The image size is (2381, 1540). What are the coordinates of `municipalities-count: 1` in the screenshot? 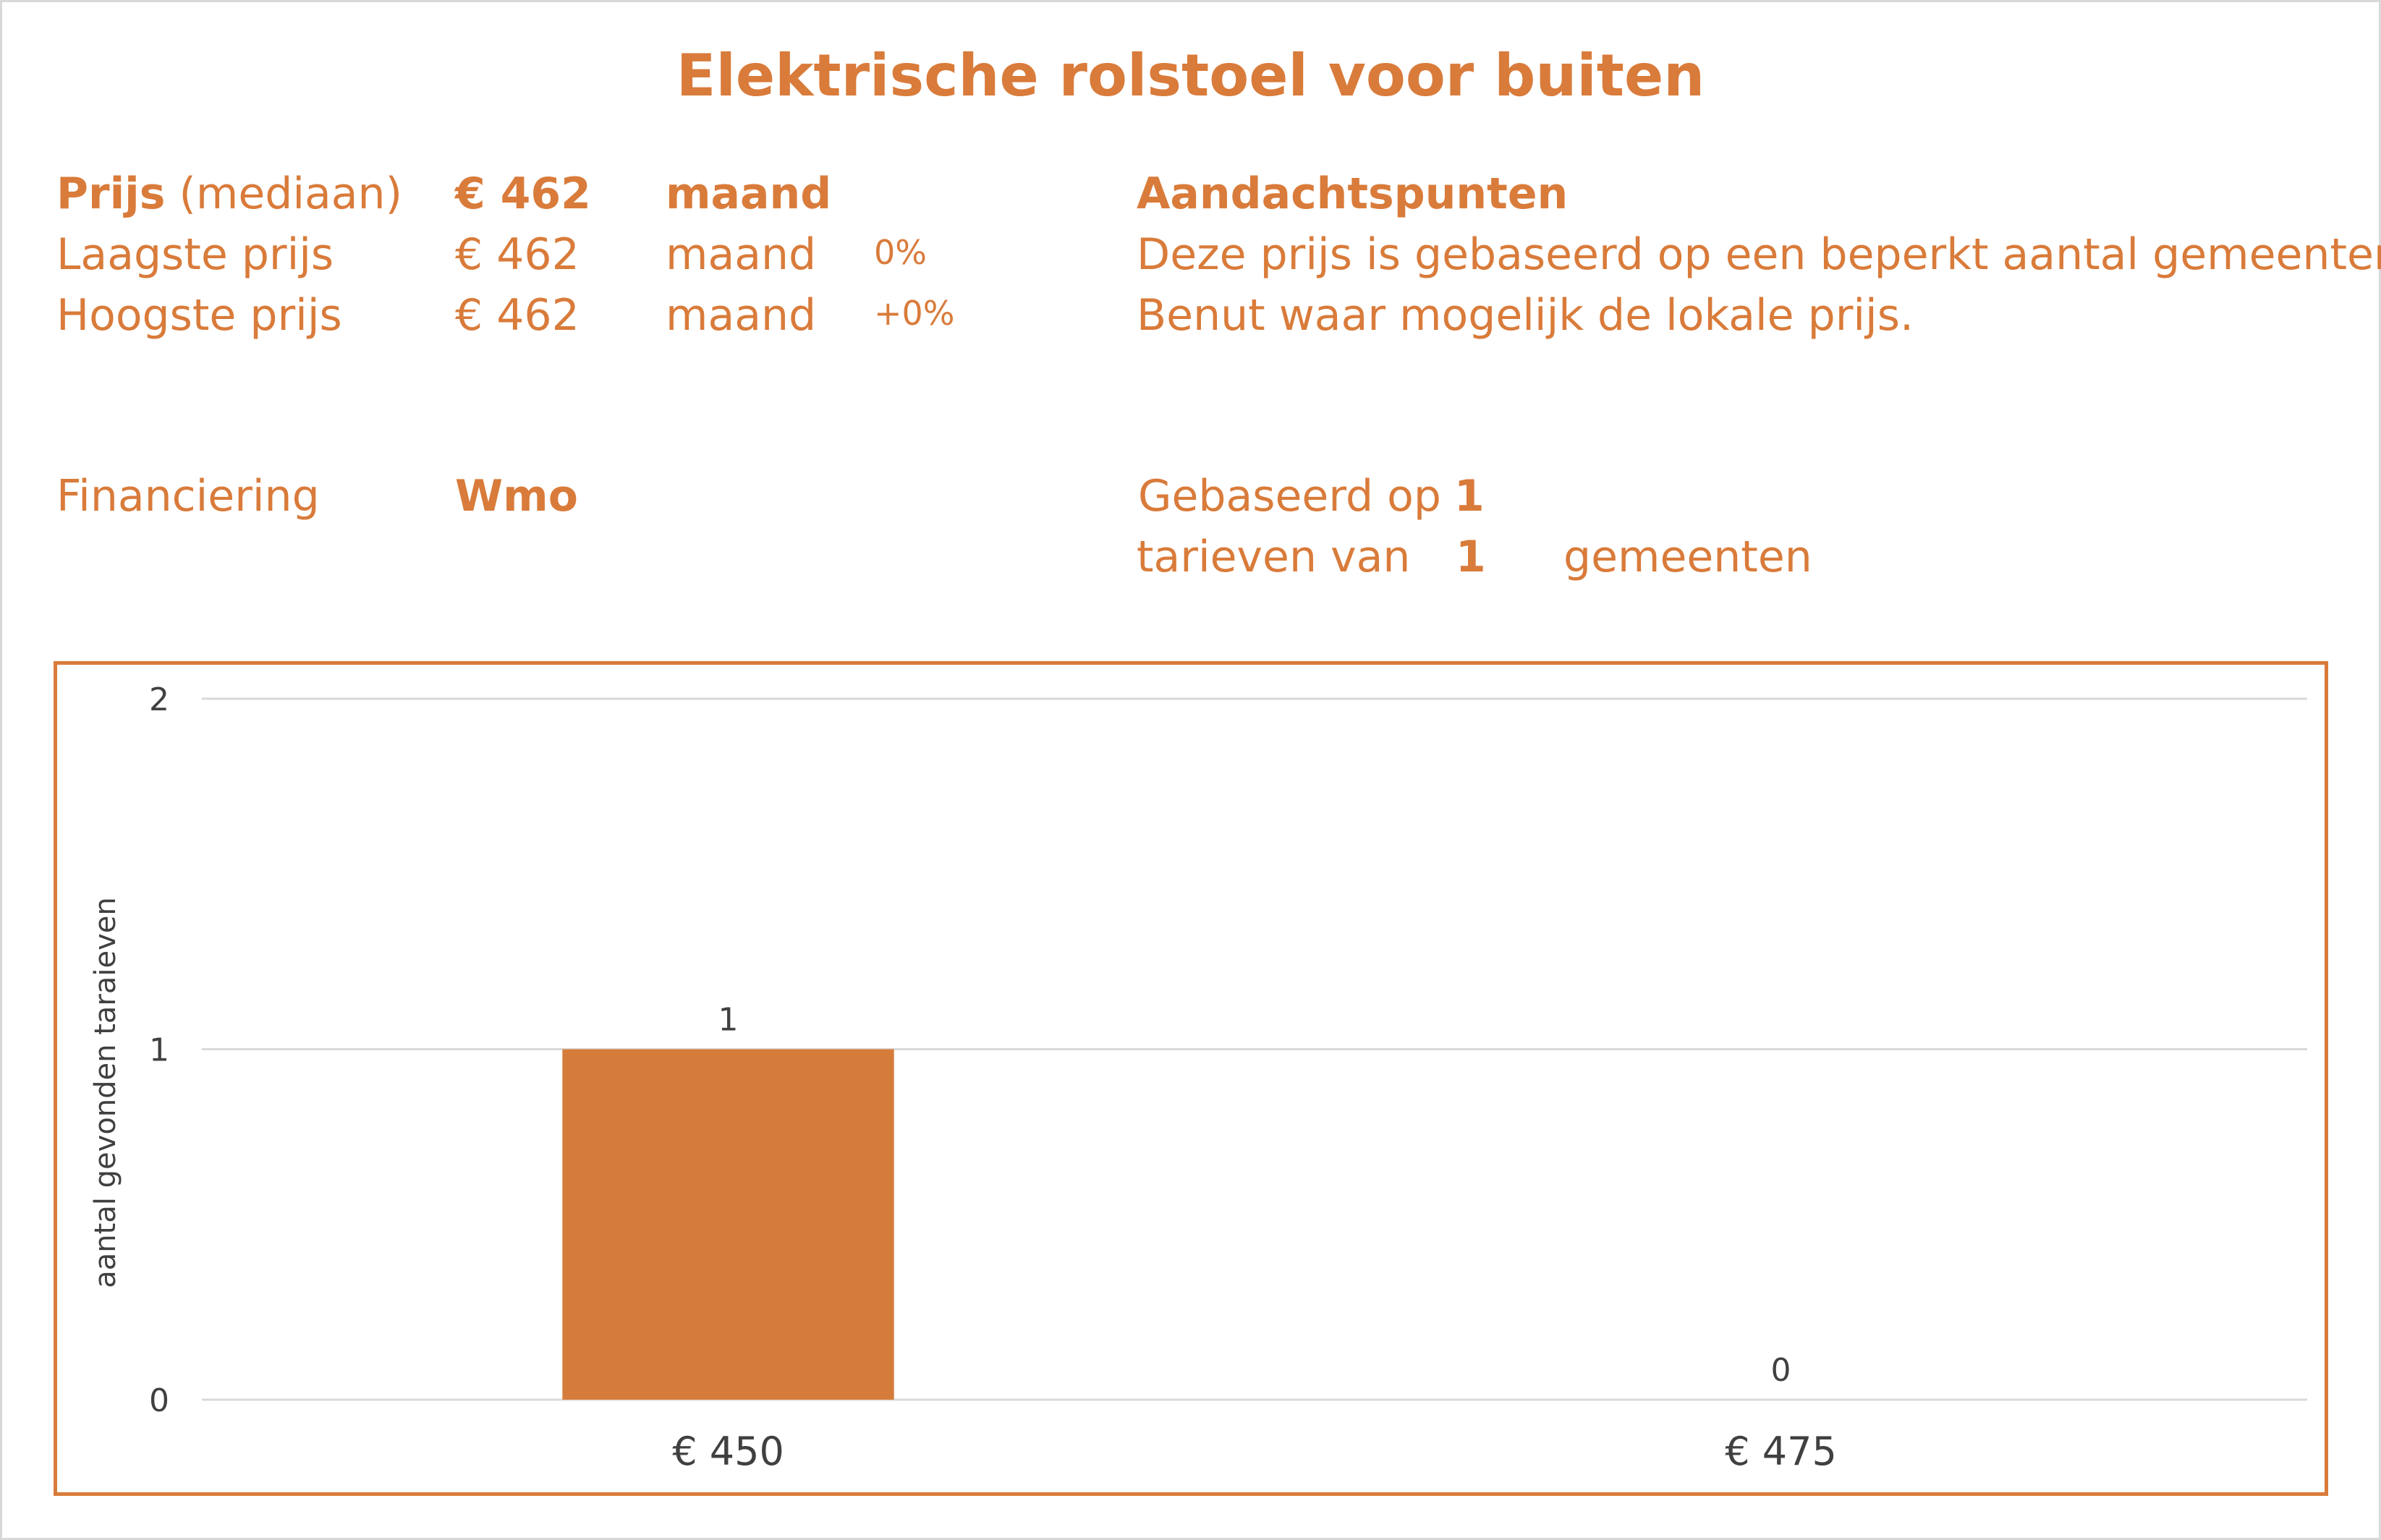 It's located at (1471, 557).